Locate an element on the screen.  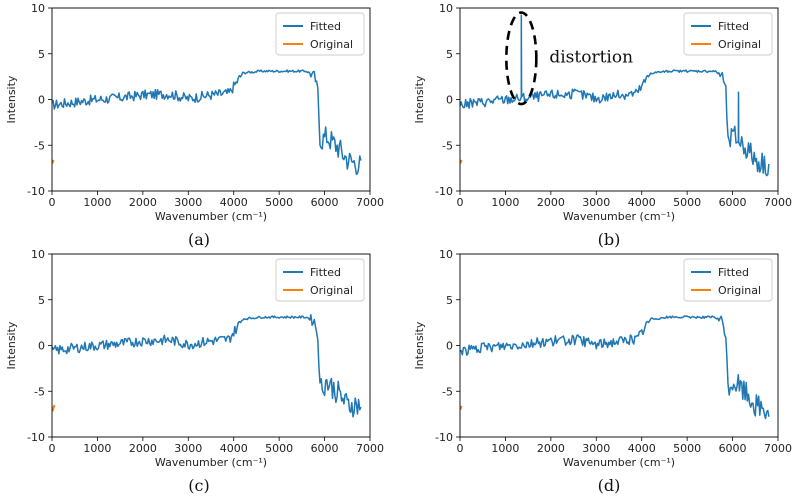
panel-caption: (d) is located at coordinates (609, 485).